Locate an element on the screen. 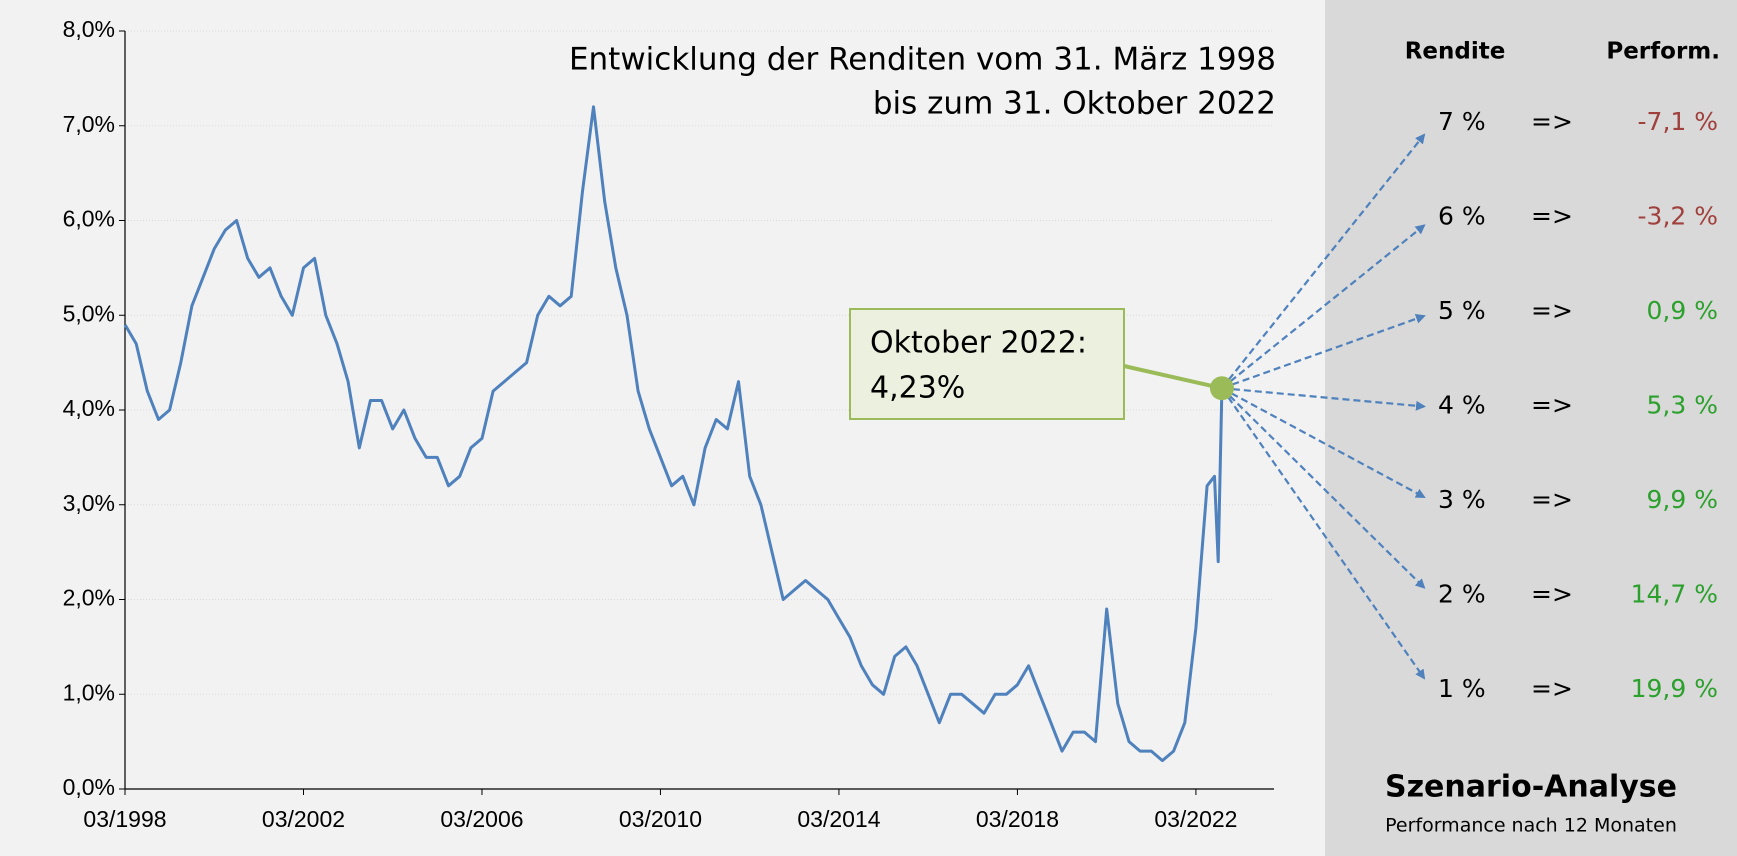  y-tick-label: 1,0% is located at coordinates (89, 692).